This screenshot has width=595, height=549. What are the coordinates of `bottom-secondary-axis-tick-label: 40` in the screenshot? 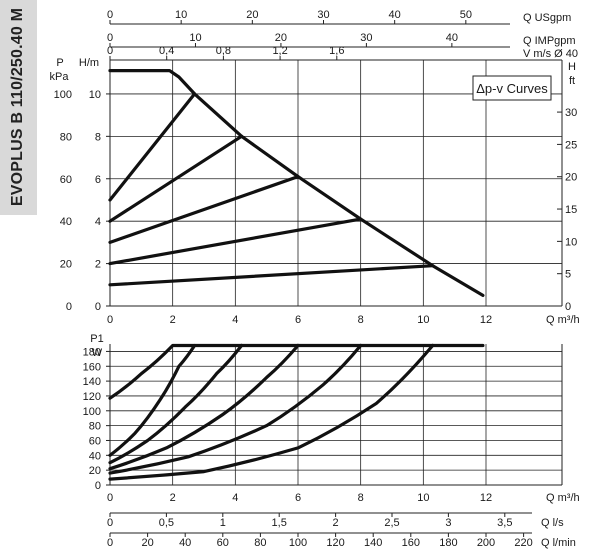 It's located at (185, 543).